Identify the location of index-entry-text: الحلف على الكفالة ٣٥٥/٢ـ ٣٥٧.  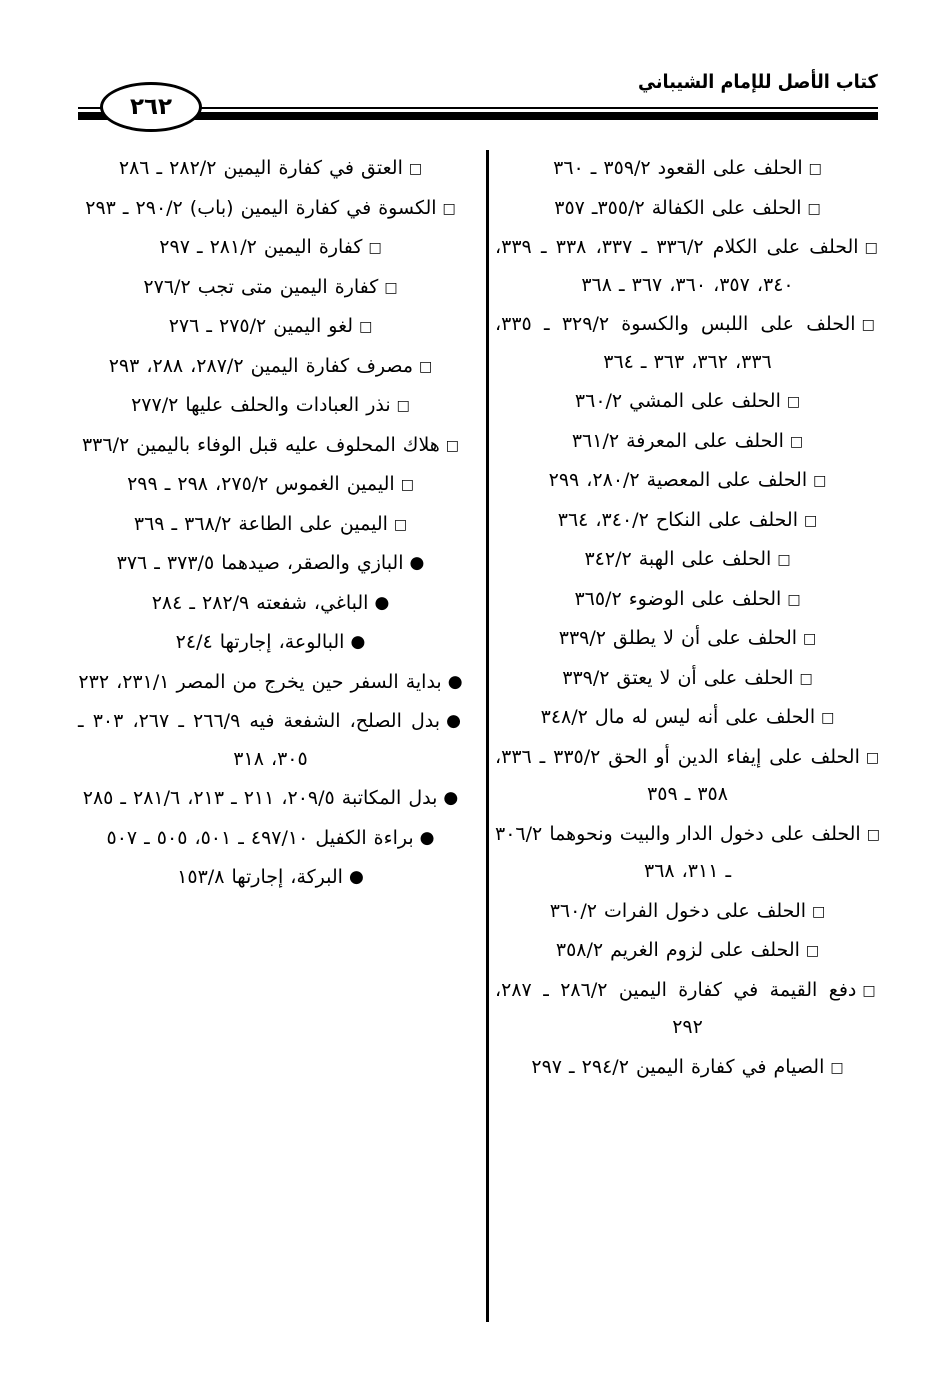
(678, 207).